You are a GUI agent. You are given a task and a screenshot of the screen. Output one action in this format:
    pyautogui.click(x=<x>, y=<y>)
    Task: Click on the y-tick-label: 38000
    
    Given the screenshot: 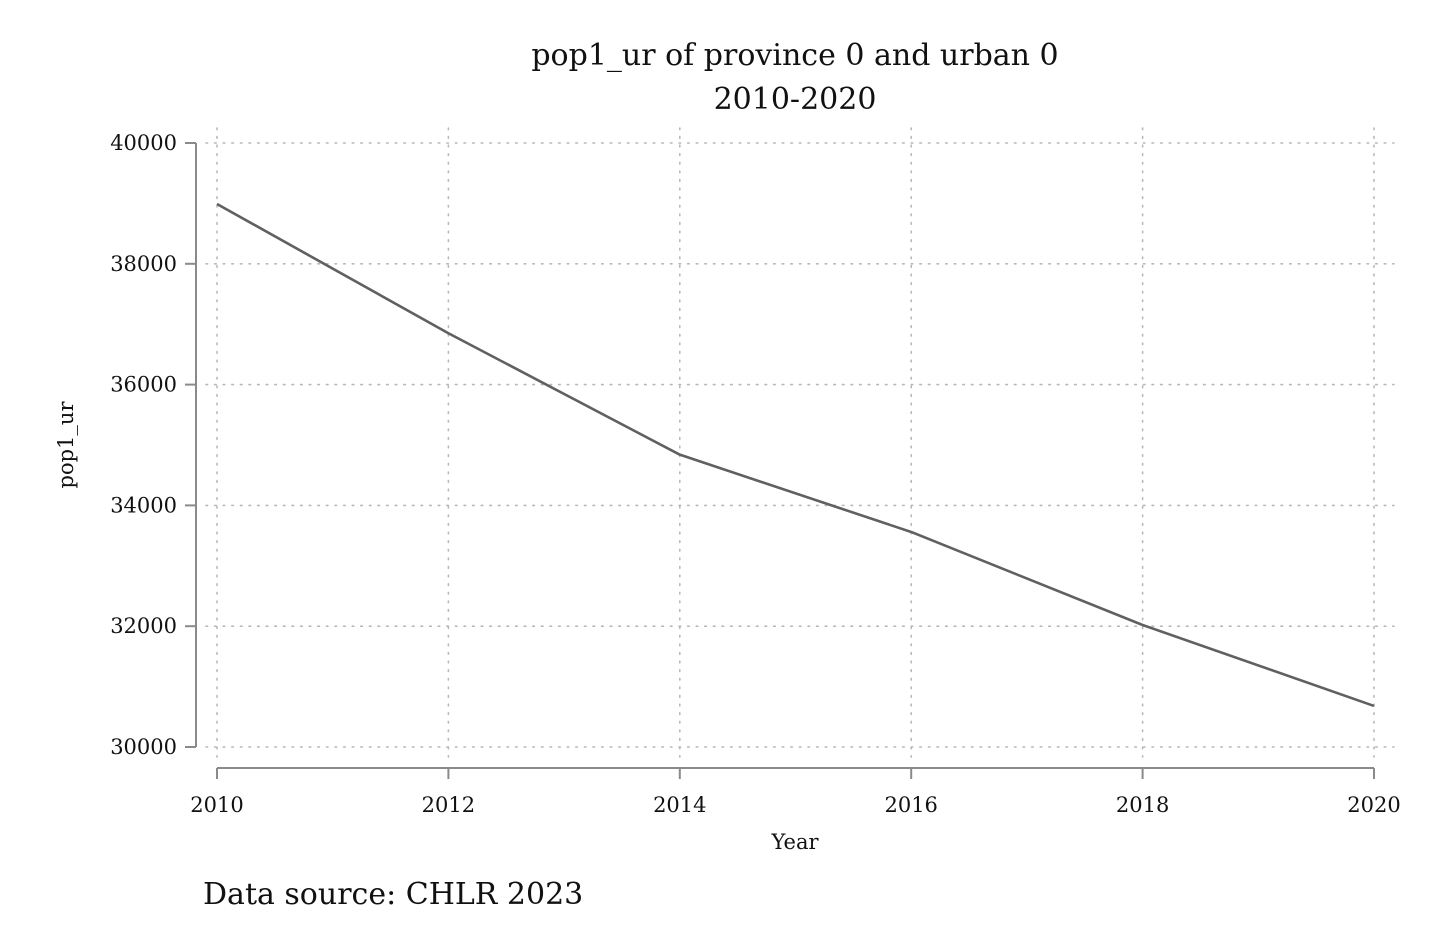 What is the action you would take?
    pyautogui.click(x=143, y=264)
    